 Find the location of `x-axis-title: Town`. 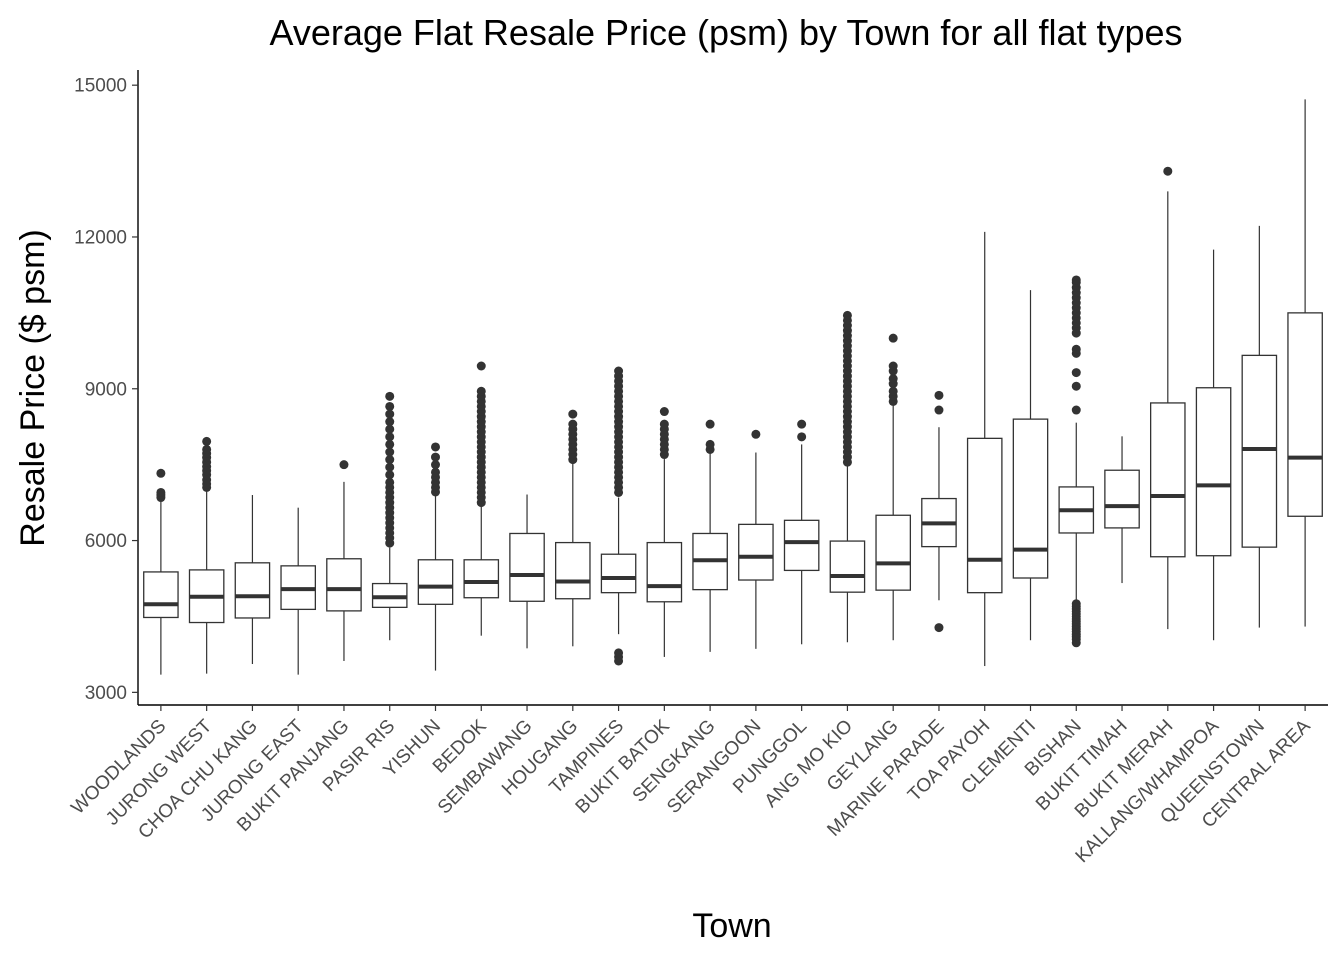

x-axis-title: Town is located at coordinates (731, 926).